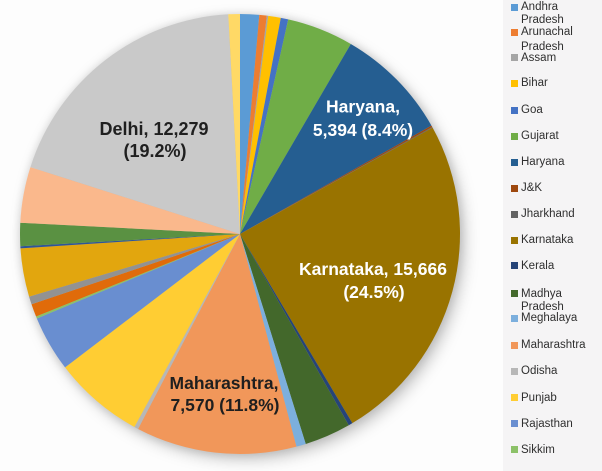  I want to click on svg-text: Haryana,, so click(363, 107).